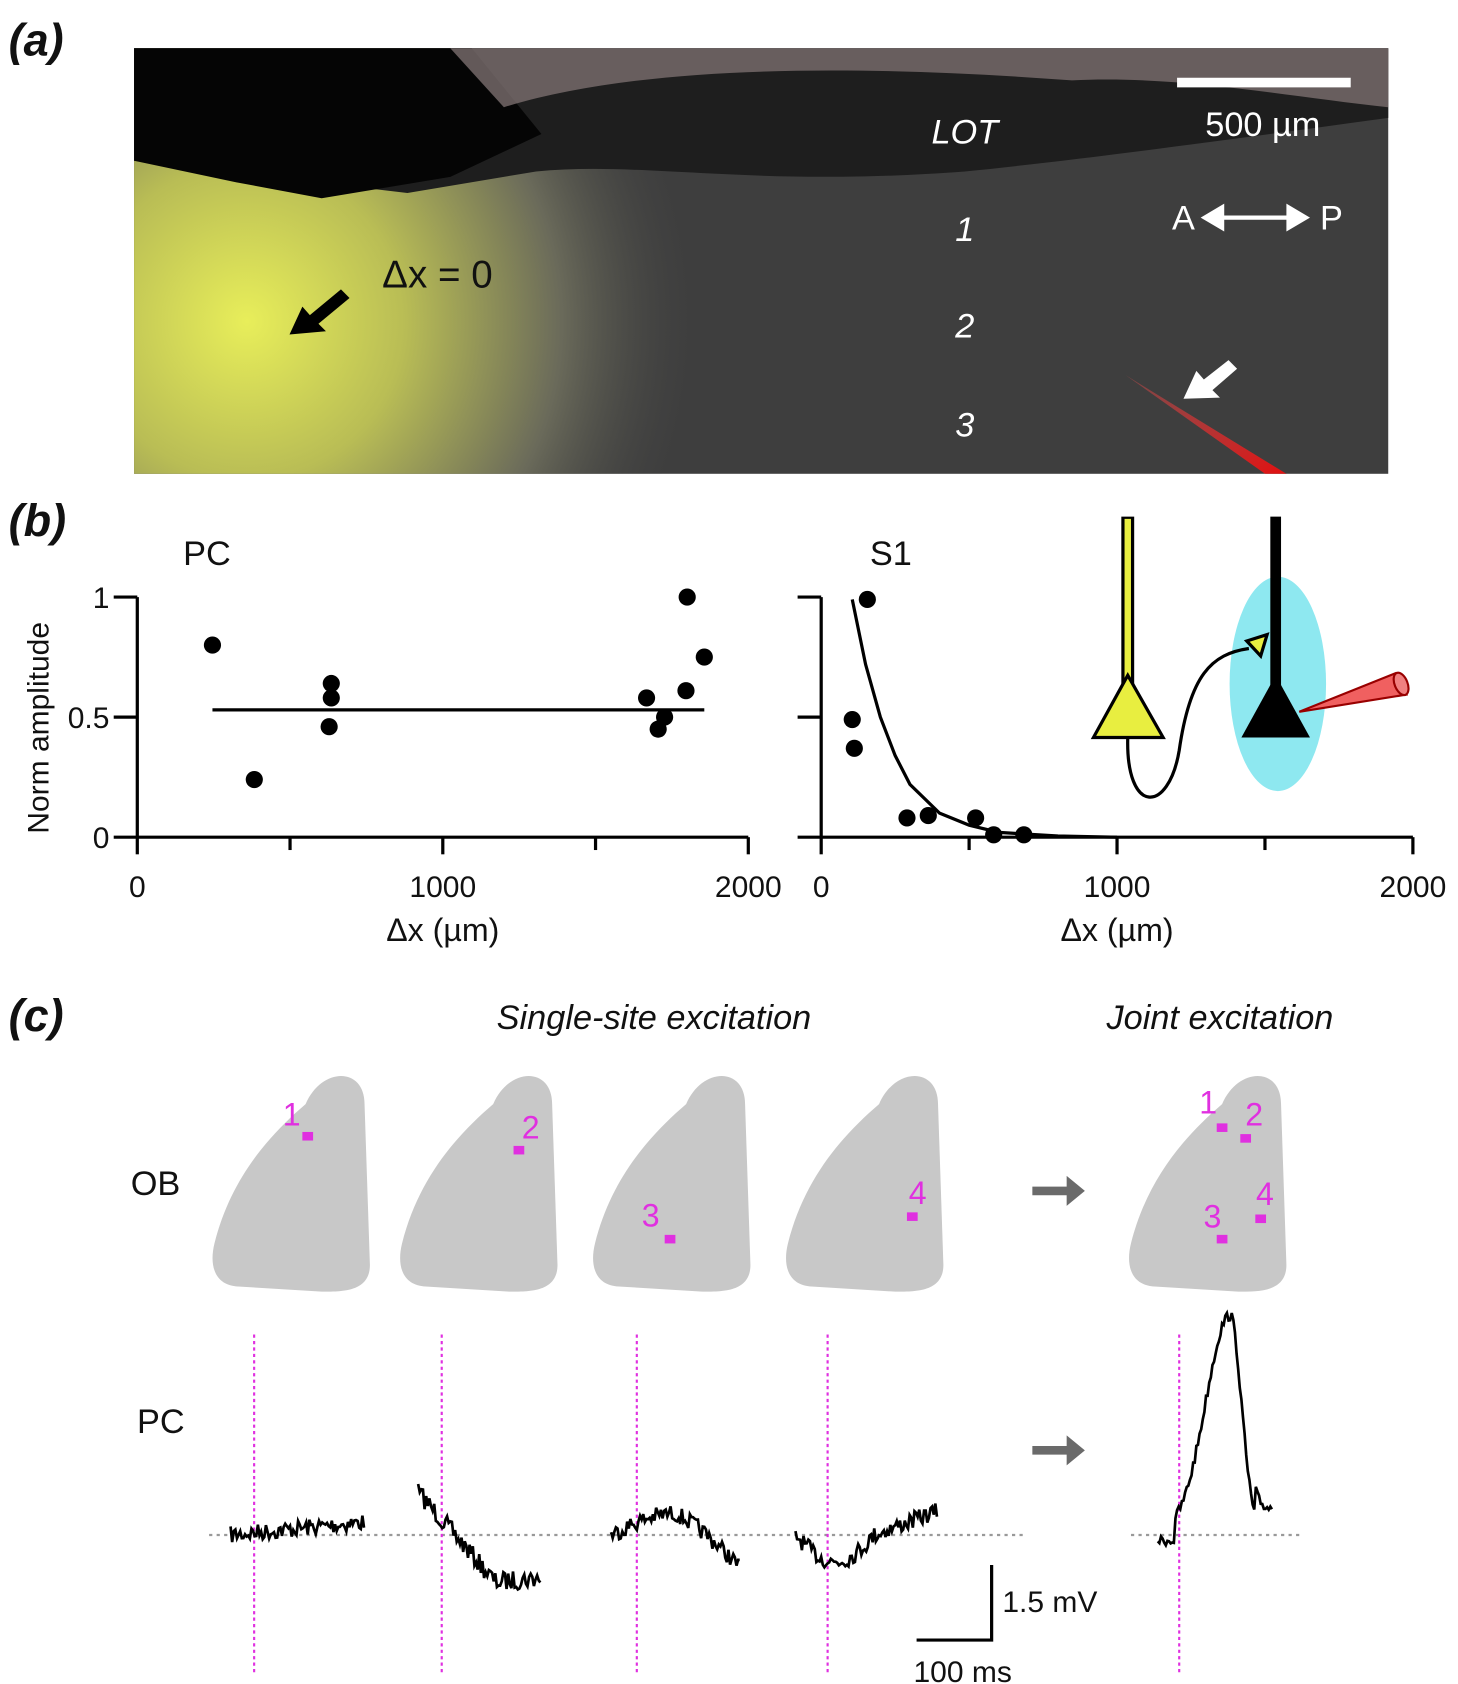 The height and width of the screenshot is (1684, 1458). Describe the element at coordinates (1049, 1602) in the screenshot. I see `scale-label: 1.5 mV` at that location.